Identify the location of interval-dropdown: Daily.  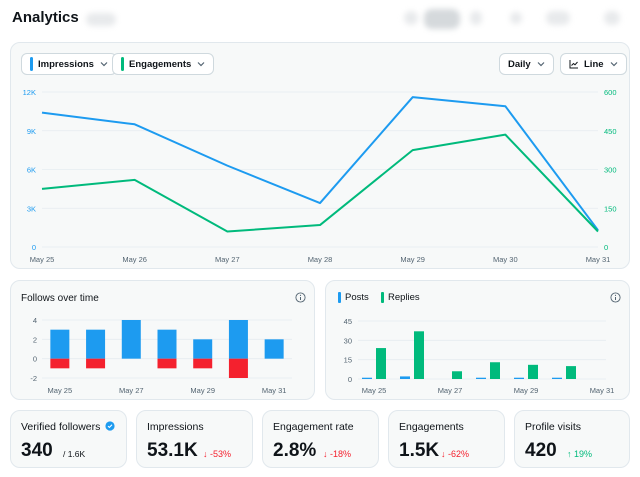
(526, 64).